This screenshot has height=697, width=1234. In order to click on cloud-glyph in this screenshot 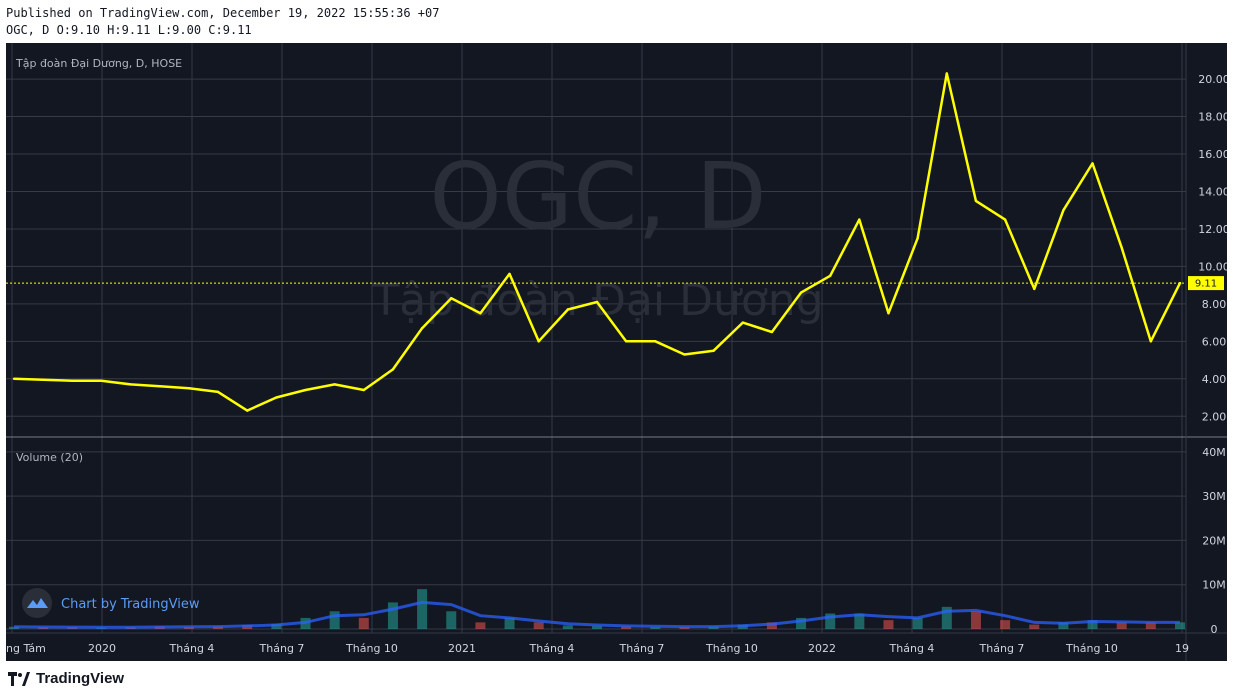, I will do `click(37, 603)`.